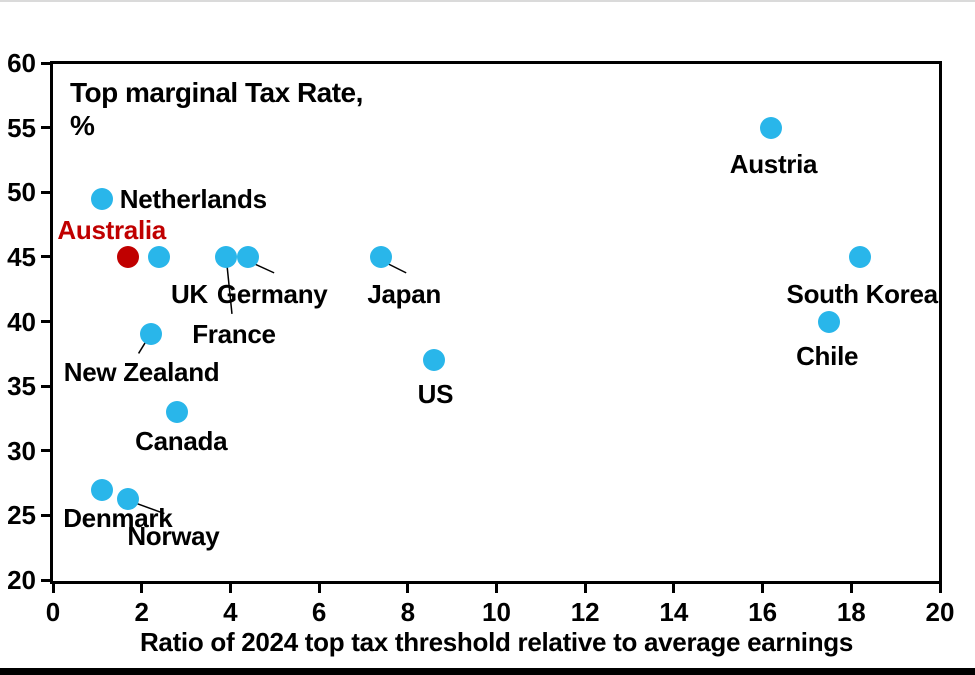 This screenshot has height=675, width=975. I want to click on x-tick-label: 20, so click(940, 612).